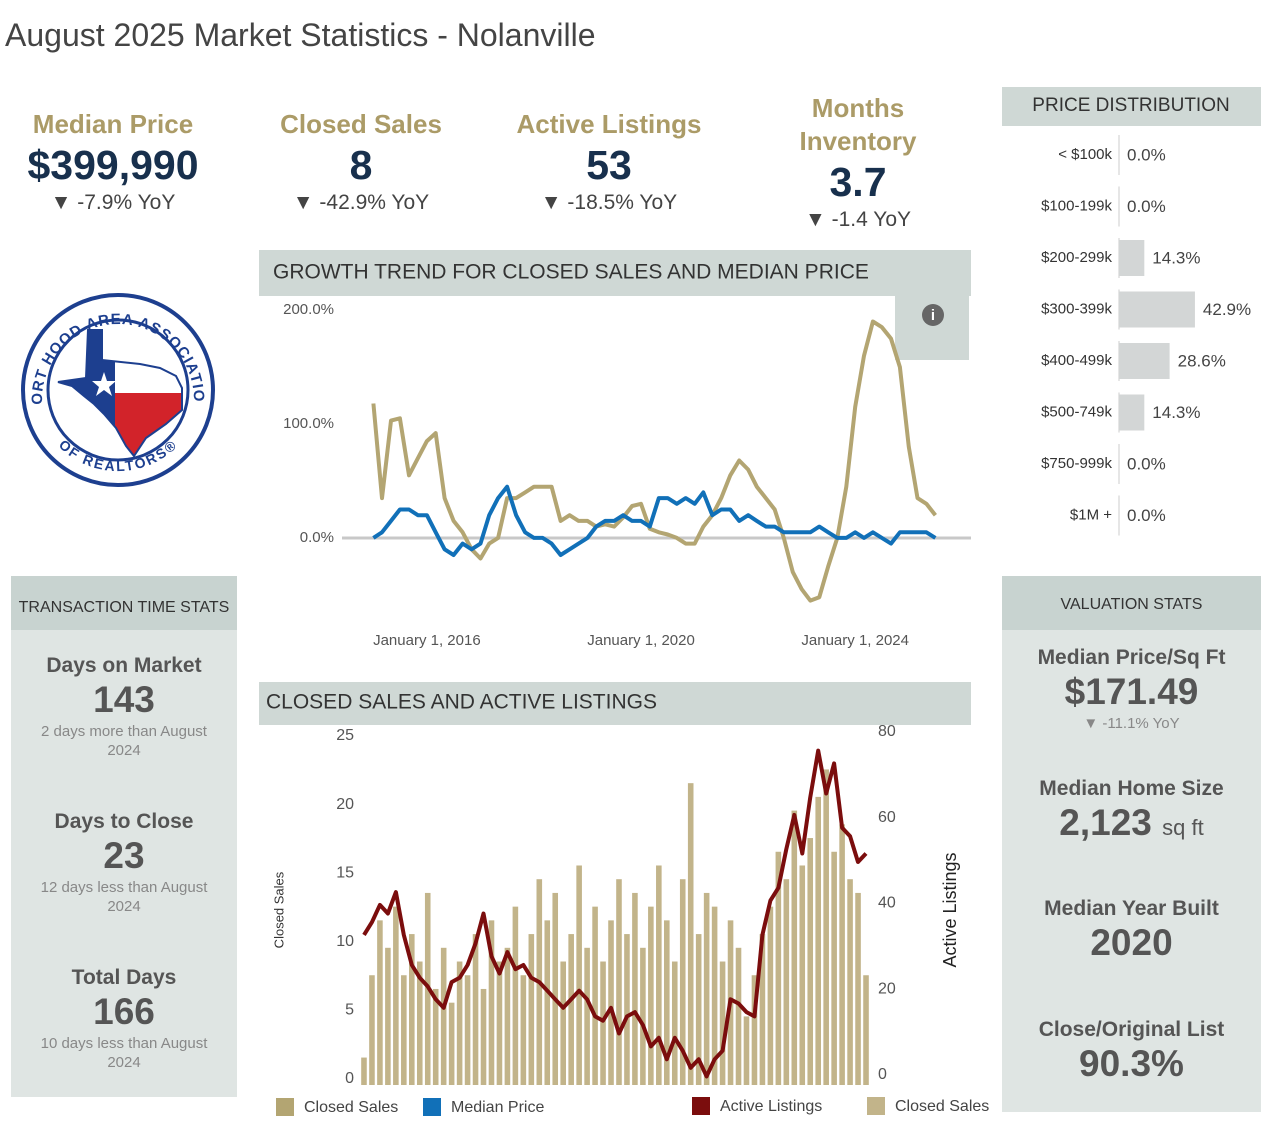 The width and height of the screenshot is (1270, 1127). What do you see at coordinates (855, 640) in the screenshot?
I see `x-tick-label: January 1, 2024` at bounding box center [855, 640].